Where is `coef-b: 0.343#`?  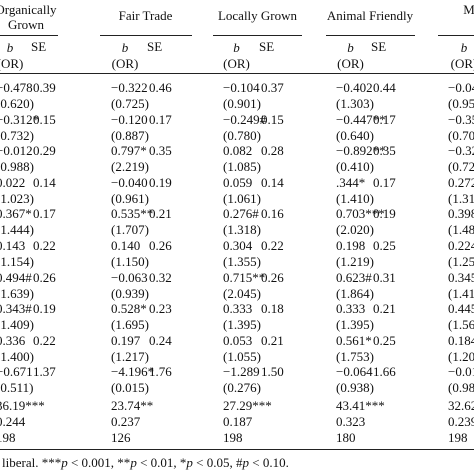 coef-b: 0.343# is located at coordinates (16, 309).